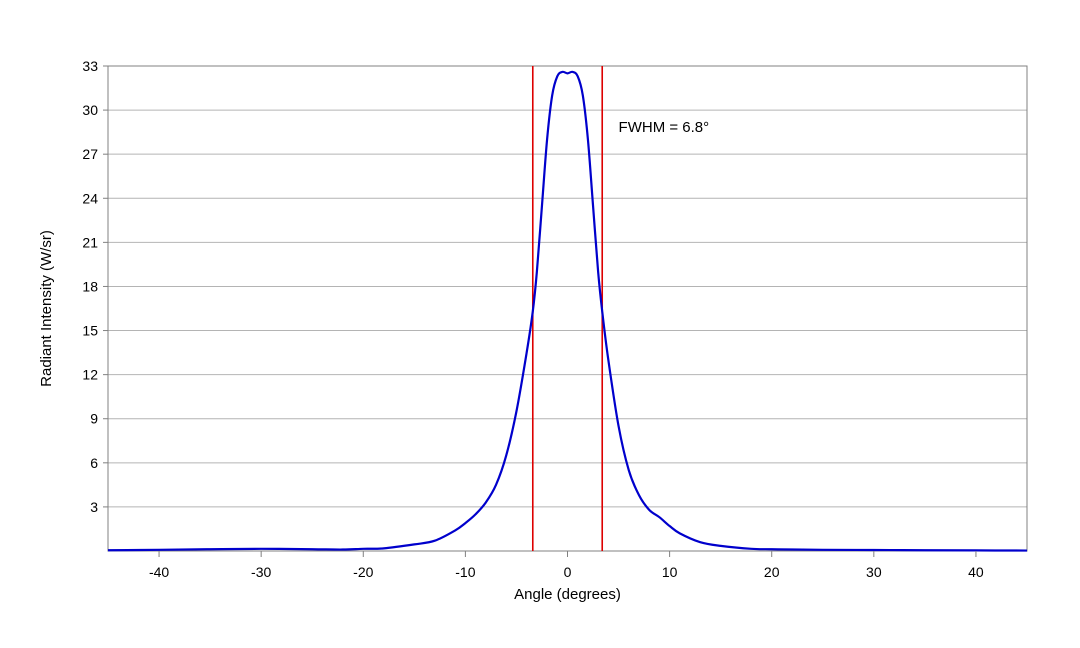  What do you see at coordinates (94, 507) in the screenshot?
I see `y-tick-label: 3` at bounding box center [94, 507].